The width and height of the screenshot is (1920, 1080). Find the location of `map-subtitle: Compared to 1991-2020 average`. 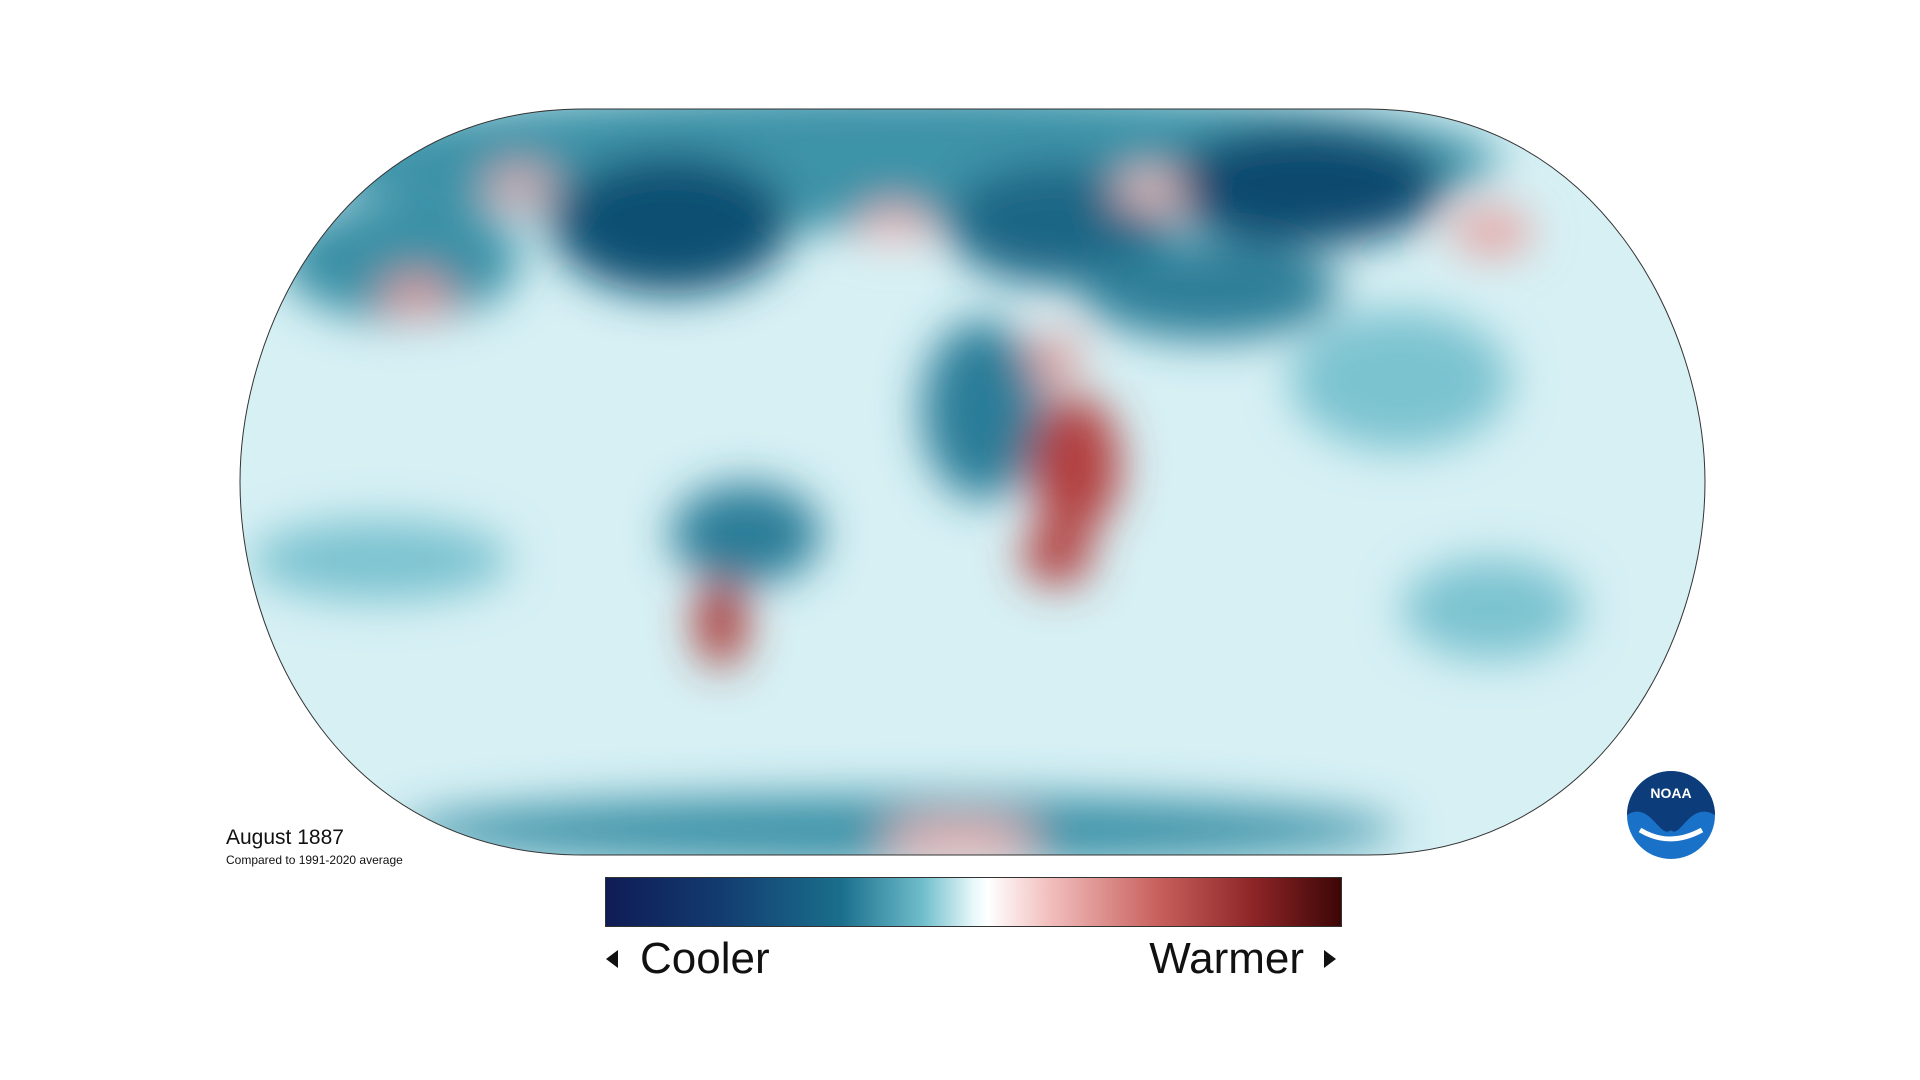

map-subtitle: Compared to 1991-2020 average is located at coordinates (314, 860).